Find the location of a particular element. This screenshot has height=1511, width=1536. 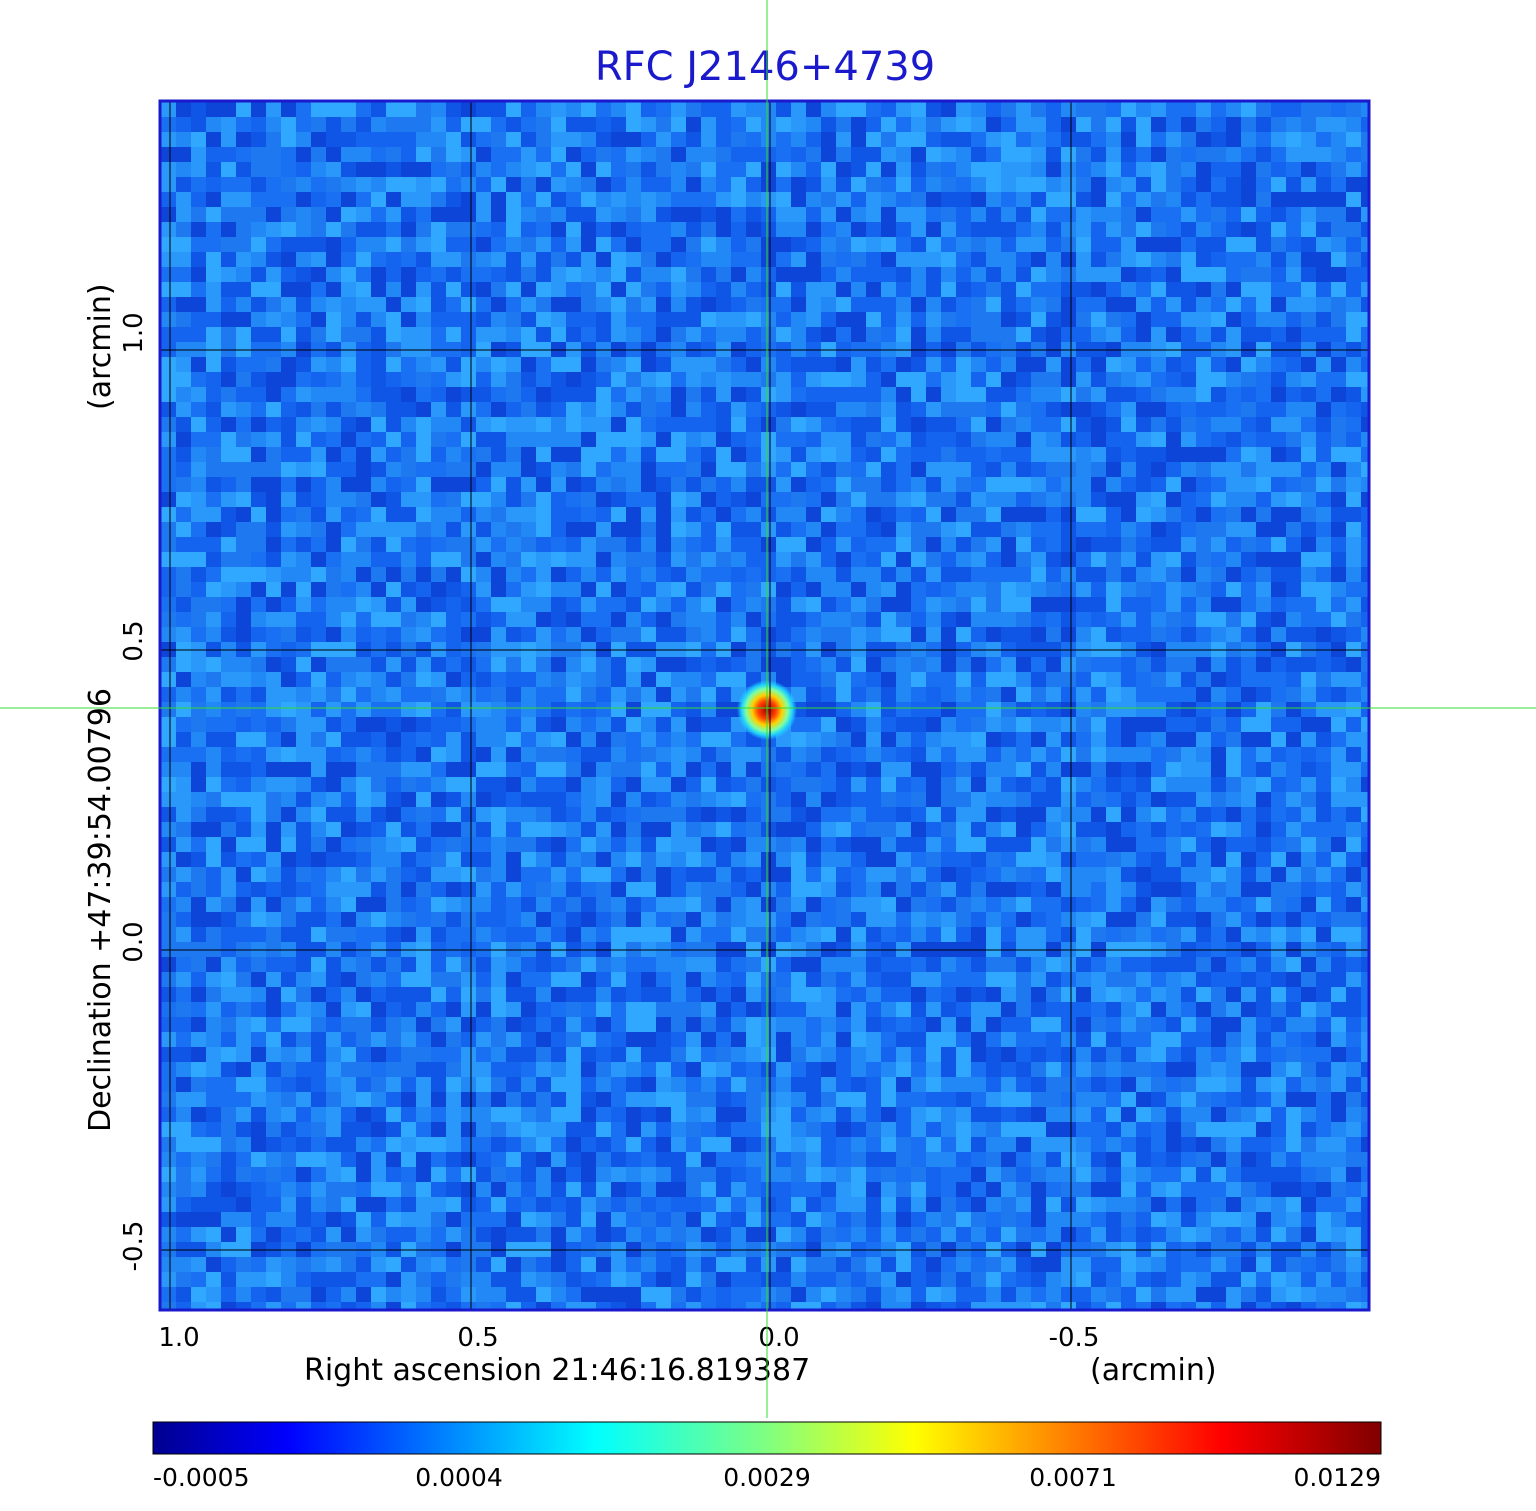

colorbar-tick-1: 0.0004 is located at coordinates (458, 1477).